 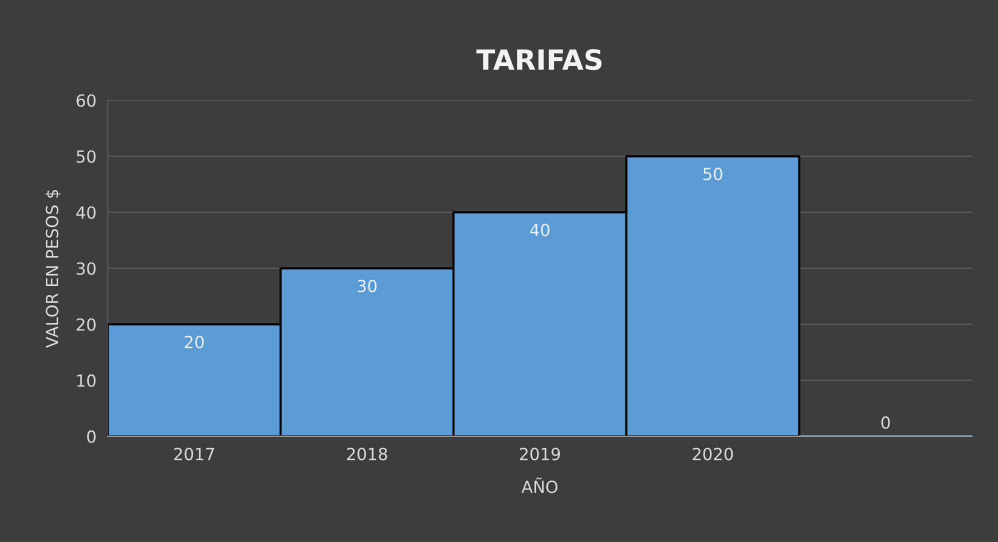 I want to click on x-tick-label: 2018, so click(x=367, y=454).